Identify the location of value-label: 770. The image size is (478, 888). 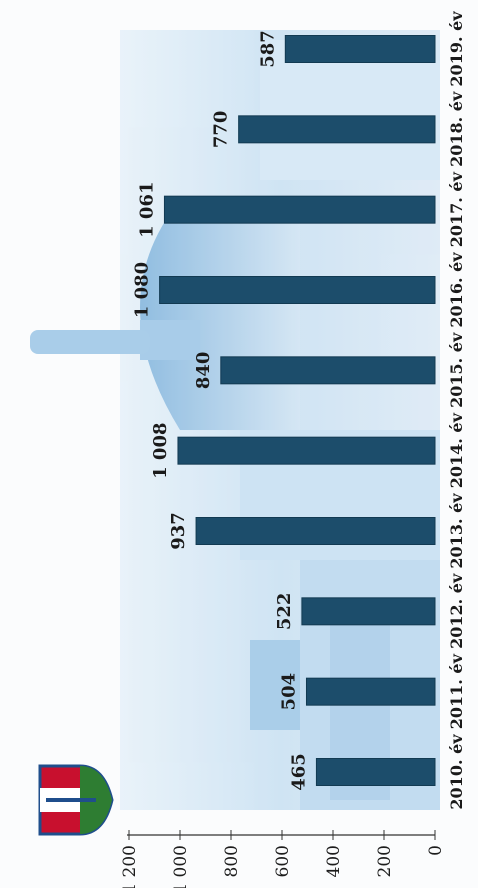
(221, 130).